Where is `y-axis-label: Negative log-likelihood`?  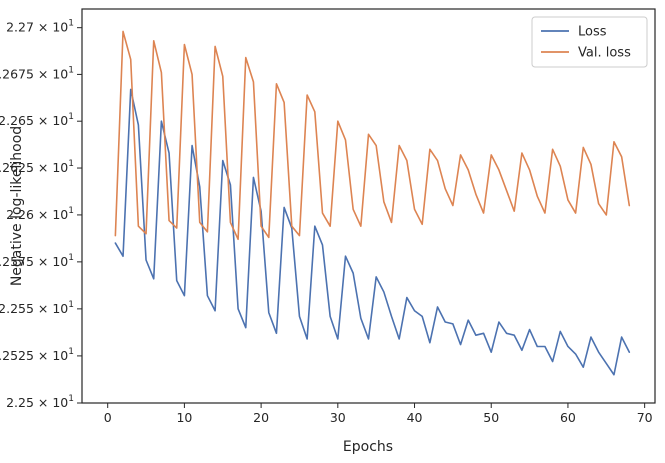
y-axis-label: Negative log-likelihood is located at coordinates (17, 206).